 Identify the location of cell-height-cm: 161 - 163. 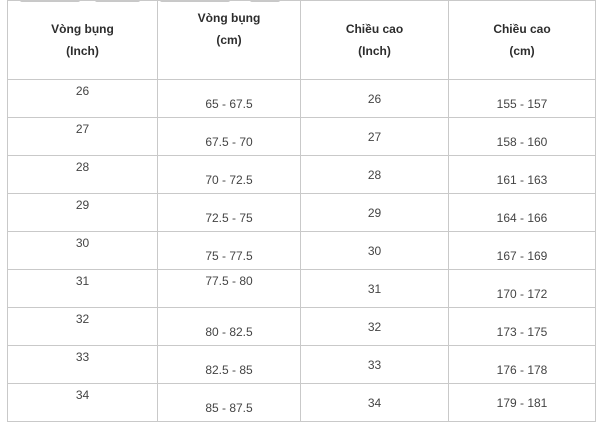
(522, 174).